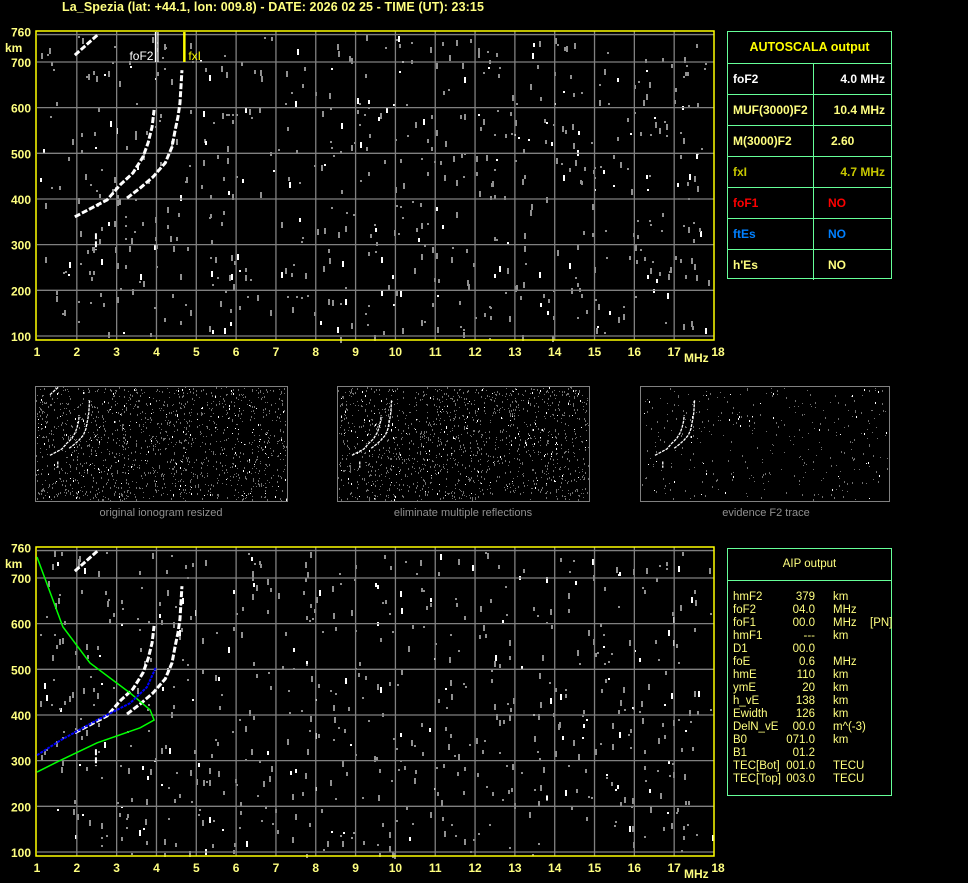 This screenshot has width=968, height=883. Describe the element at coordinates (115, 164) in the screenshot. I see `o-mode-trace` at that location.